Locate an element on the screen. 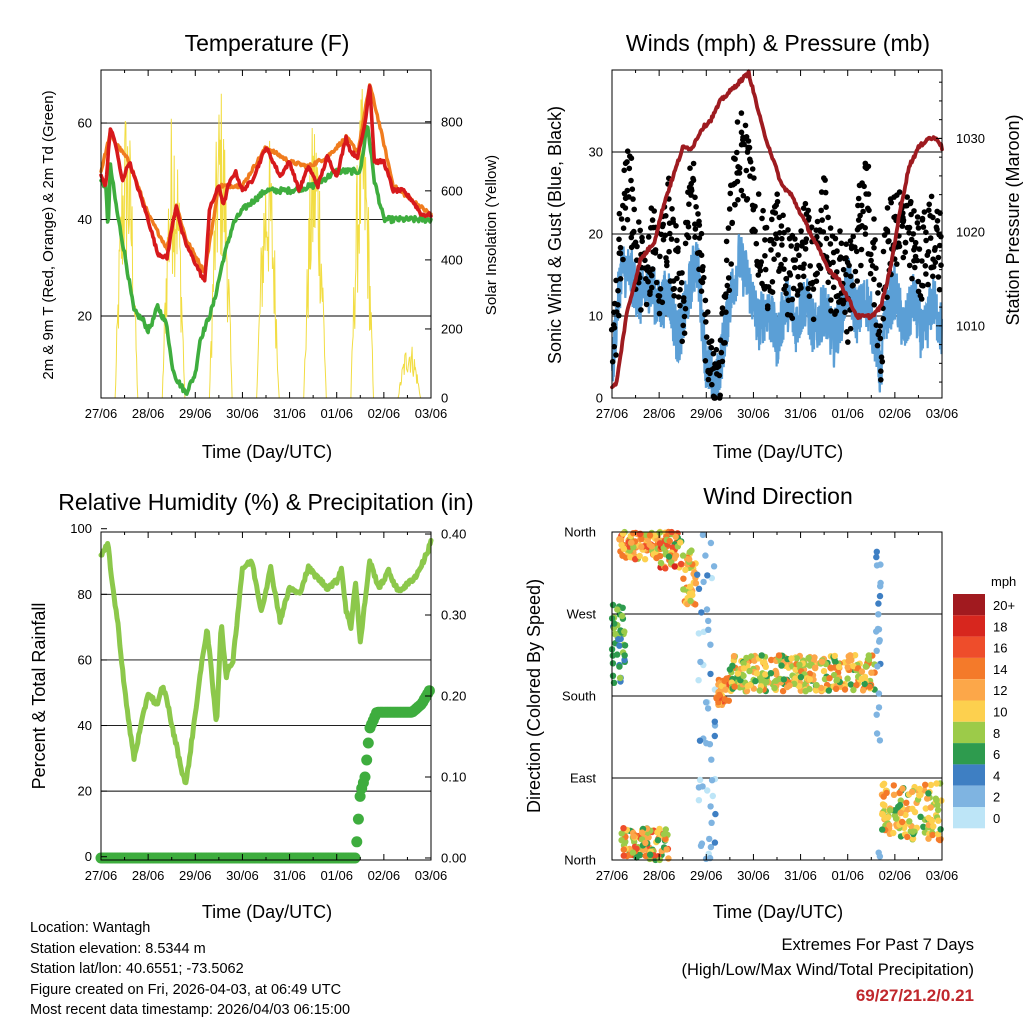 The width and height of the screenshot is (1024, 1024). y-tick-label: 10 is located at coordinates (596, 316).